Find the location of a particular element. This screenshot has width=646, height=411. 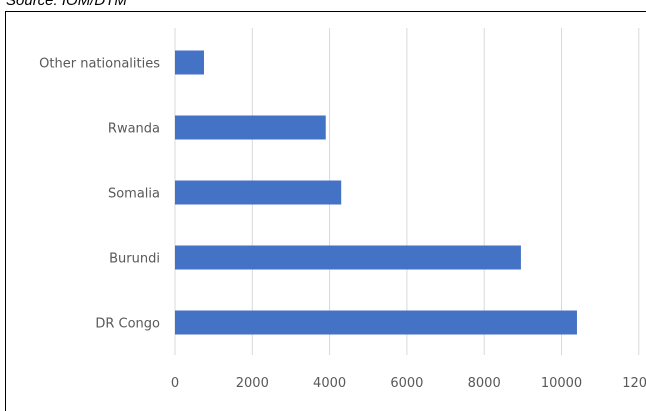

x-tick-label: 1200 is located at coordinates (634, 383).